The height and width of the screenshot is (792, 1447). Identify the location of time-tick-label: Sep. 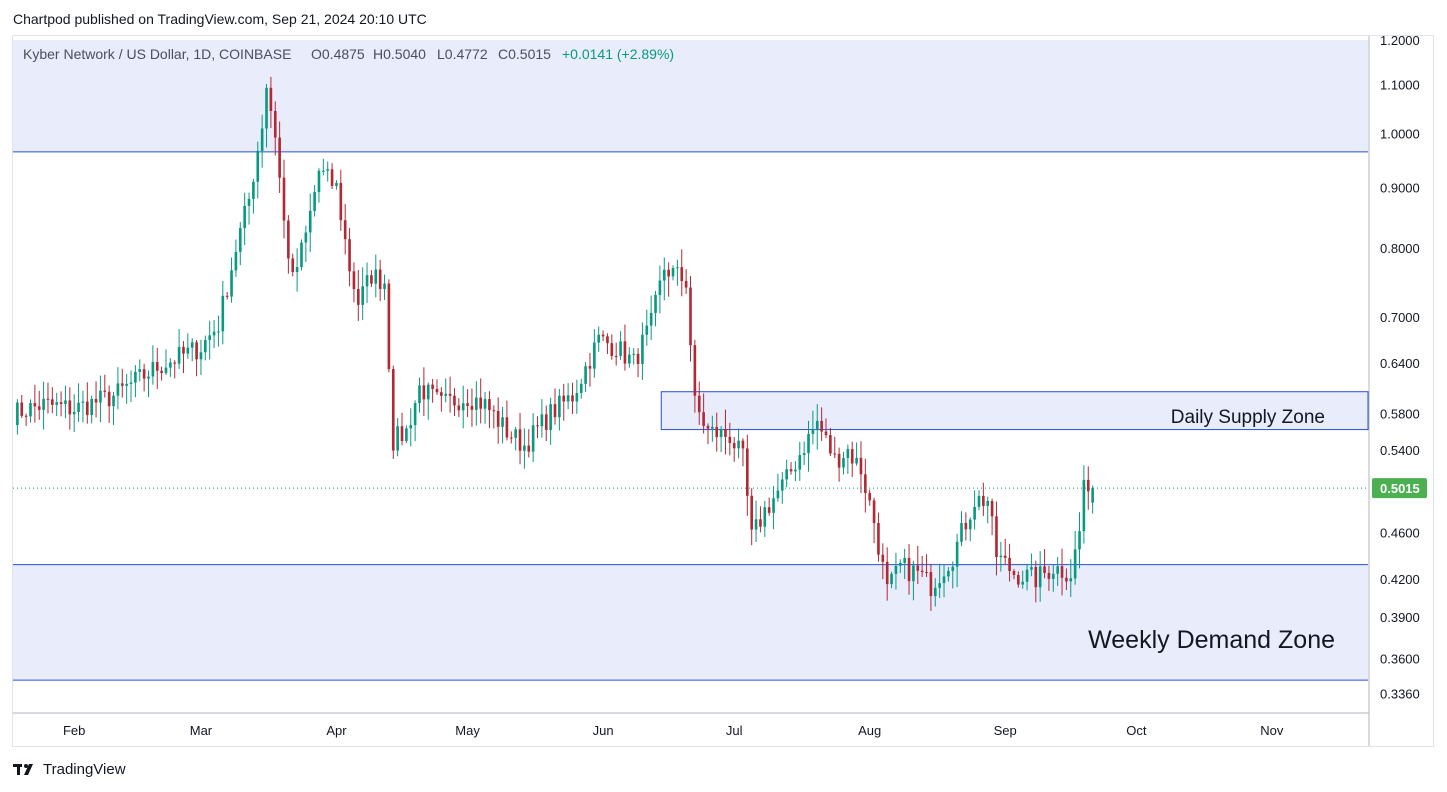
(1005, 730).